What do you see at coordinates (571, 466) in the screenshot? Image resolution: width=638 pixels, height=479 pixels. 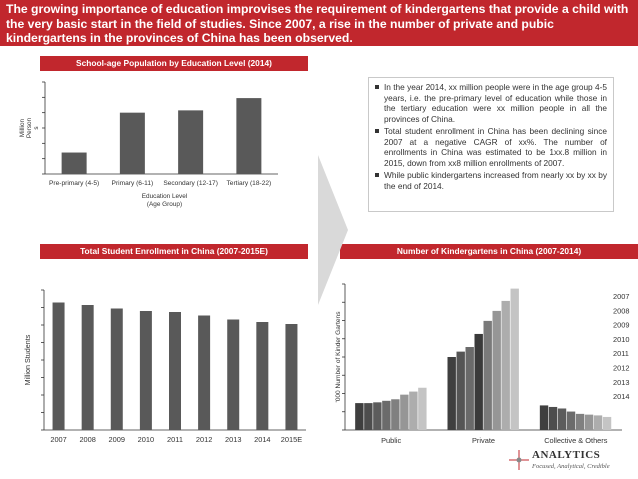 I see `logo-tagline: Focused, Analytical, Credible` at bounding box center [571, 466].